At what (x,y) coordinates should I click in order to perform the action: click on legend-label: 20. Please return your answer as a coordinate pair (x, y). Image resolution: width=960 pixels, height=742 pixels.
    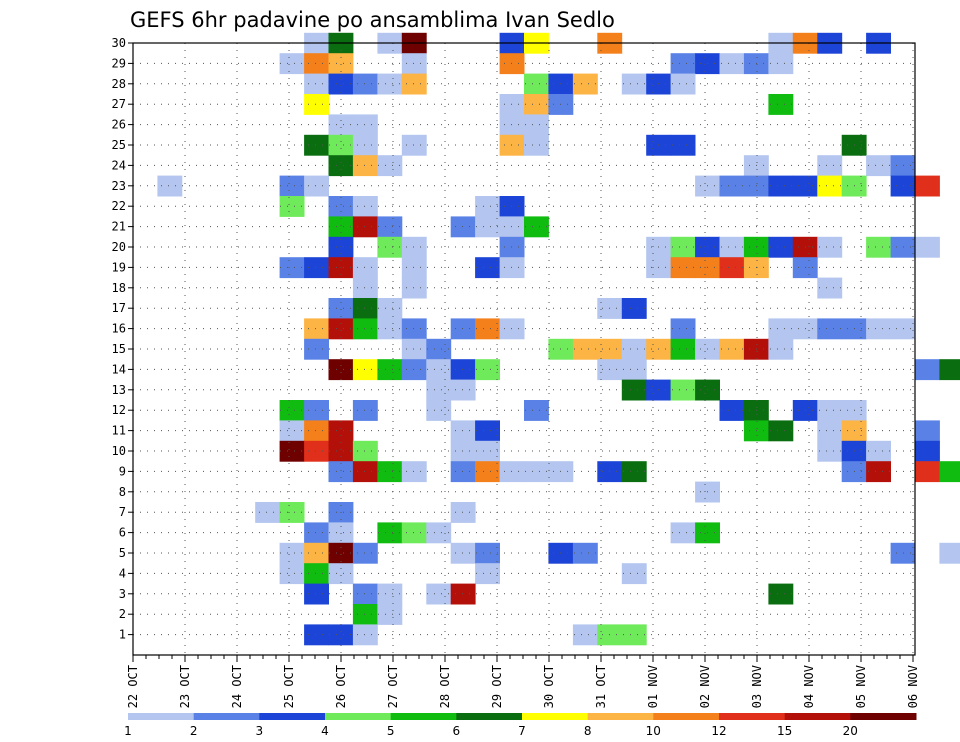
    Looking at the image, I should click on (850, 731).